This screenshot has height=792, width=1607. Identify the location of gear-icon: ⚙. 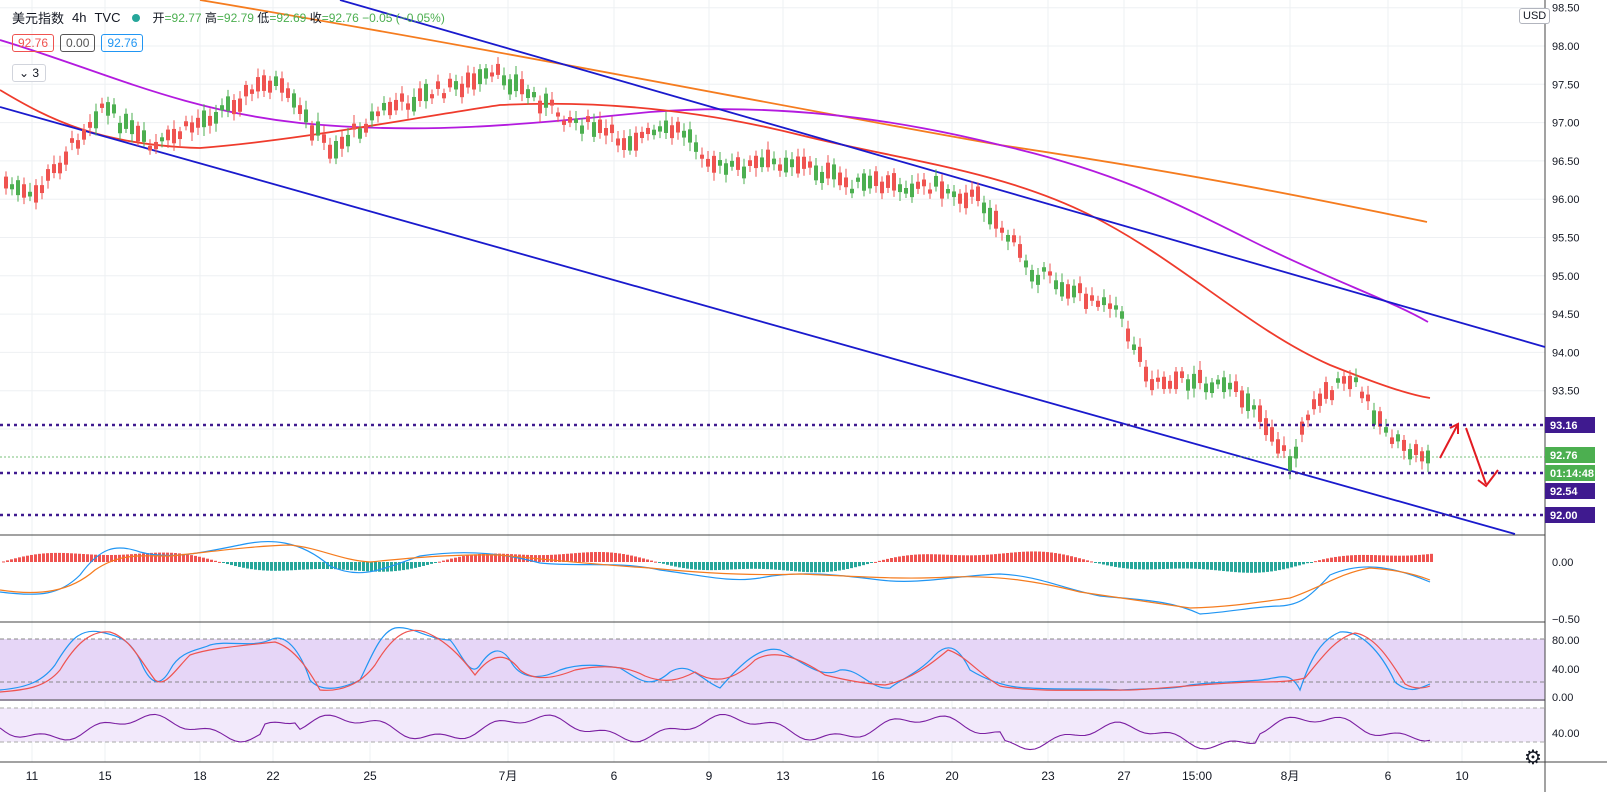
(1533, 758).